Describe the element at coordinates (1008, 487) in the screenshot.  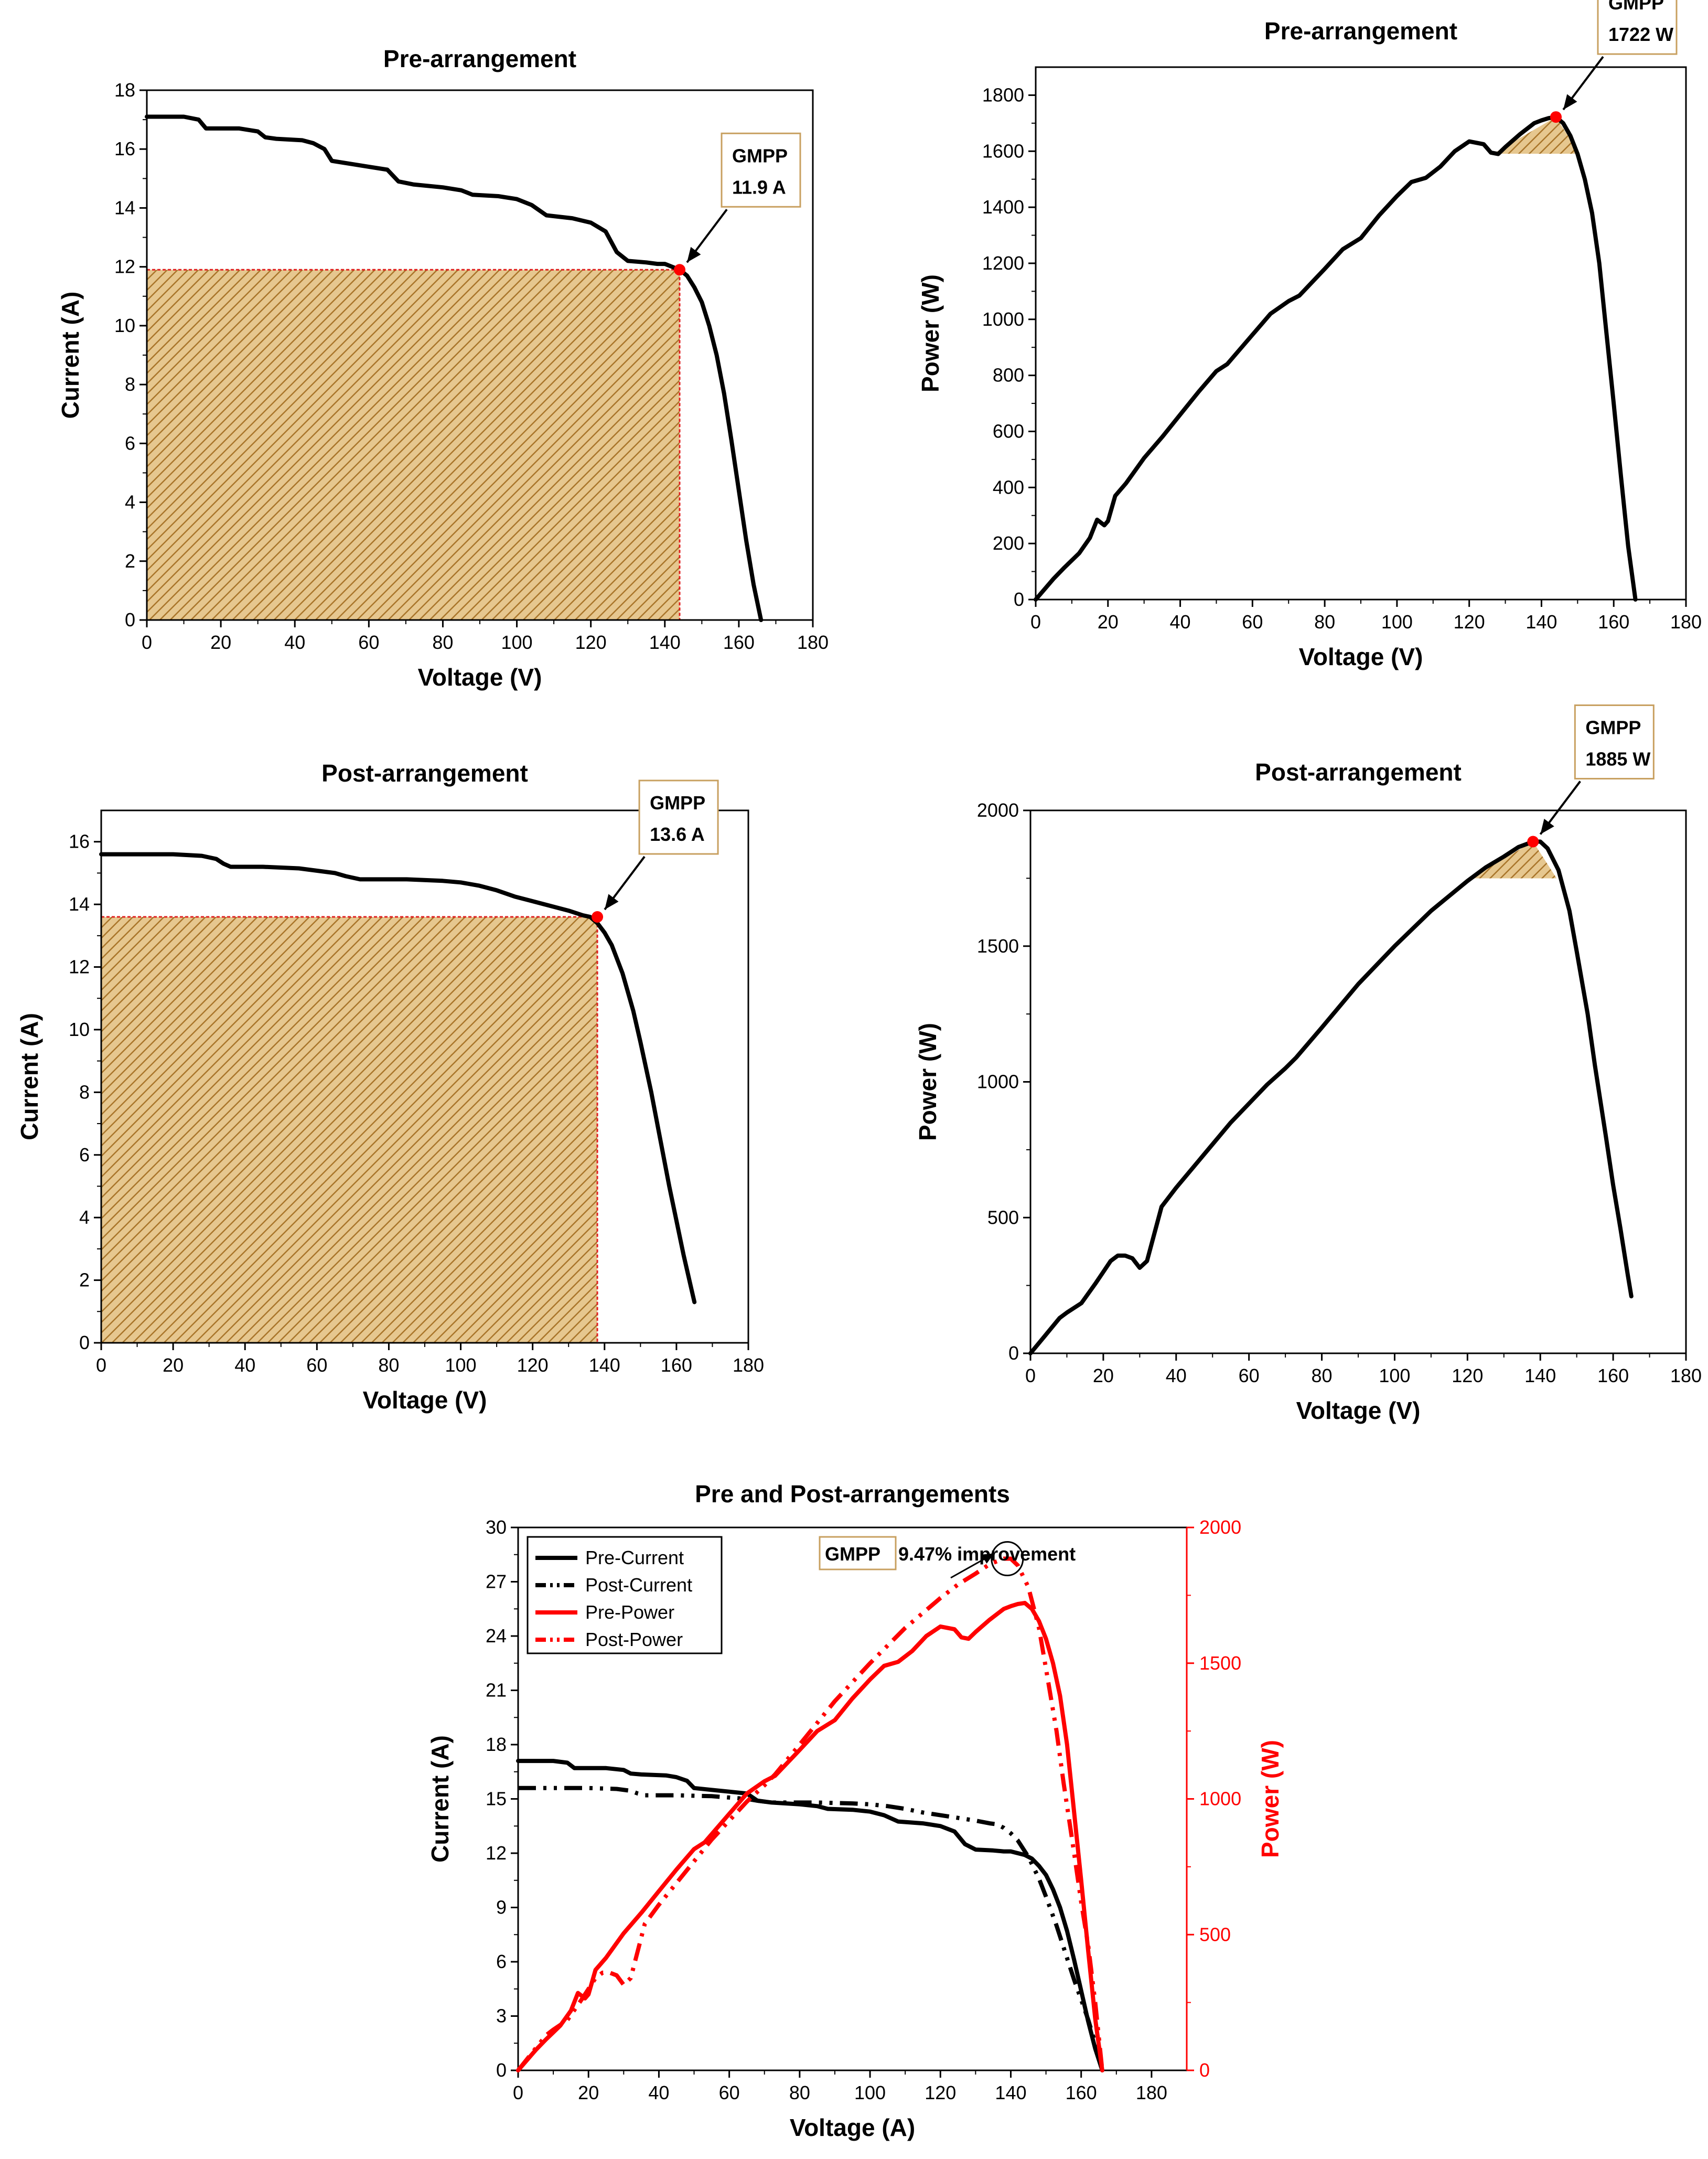
I see `y-tick-label: 400` at that location.